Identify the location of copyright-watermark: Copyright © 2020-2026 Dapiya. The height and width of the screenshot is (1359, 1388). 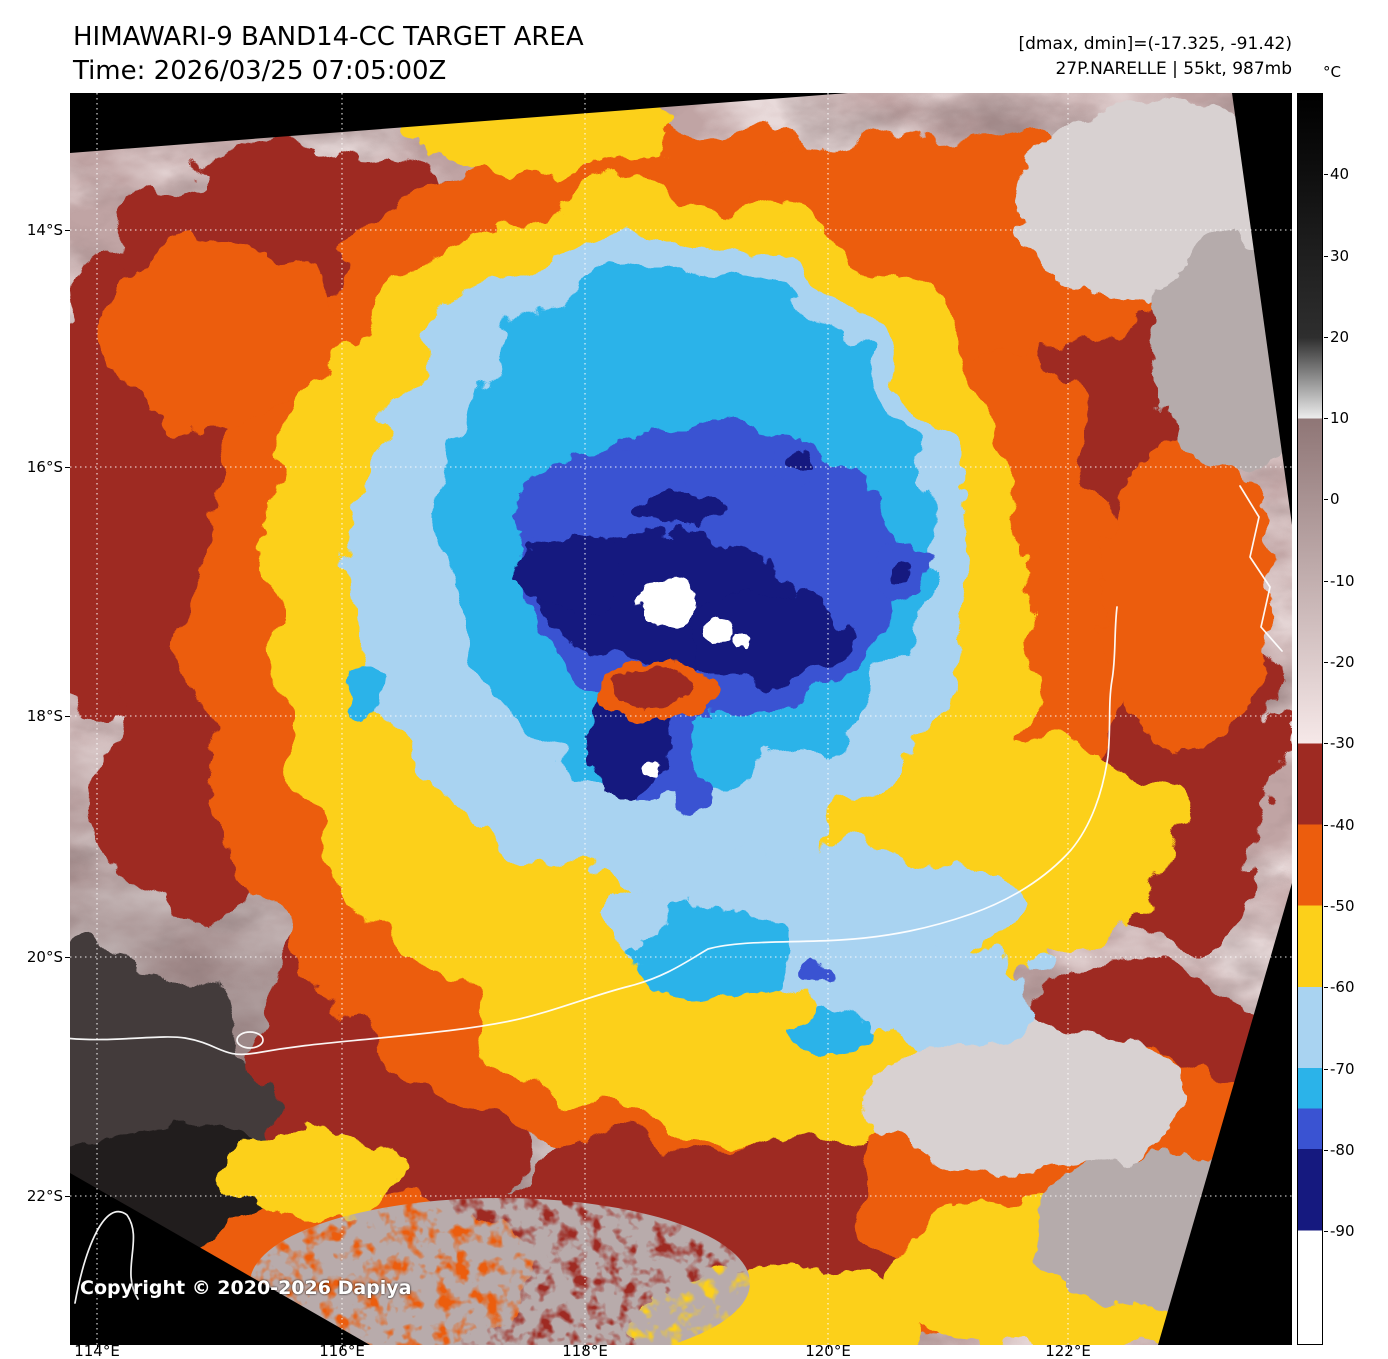
(246, 1288).